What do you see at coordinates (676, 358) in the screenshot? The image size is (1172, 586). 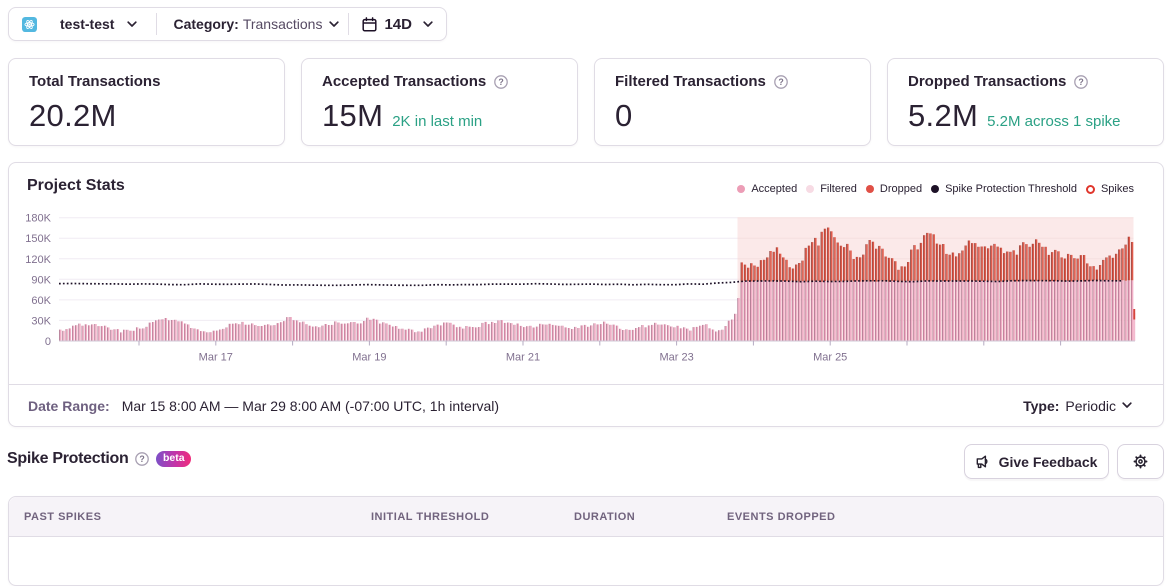 I see `svg-text: Mar 23` at bounding box center [676, 358].